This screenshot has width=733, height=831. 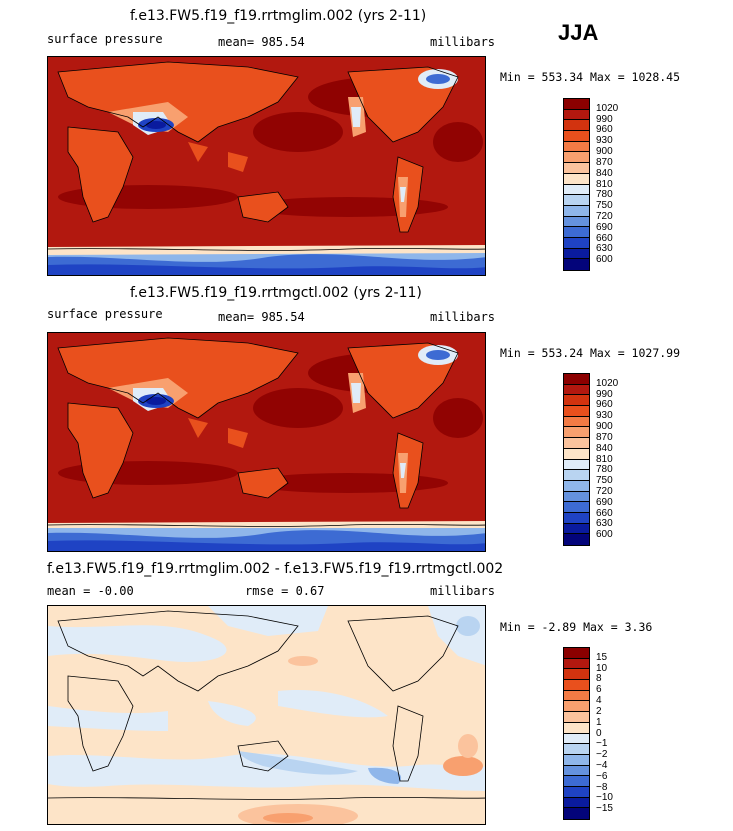 What do you see at coordinates (590, 77) in the screenshot?
I see `panel1-minmax: Min = 553.34 Max = 1028.45` at bounding box center [590, 77].